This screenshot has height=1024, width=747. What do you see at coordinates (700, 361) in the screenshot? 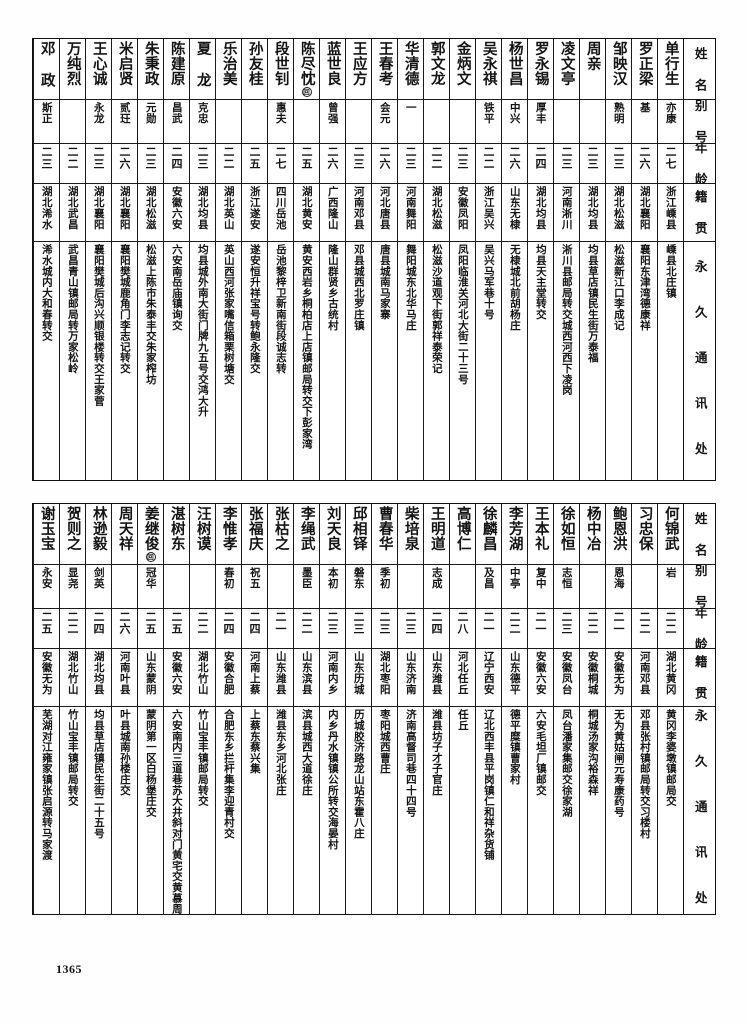
I see `field-label-text: 永 久 通 讯 处` at bounding box center [700, 361].